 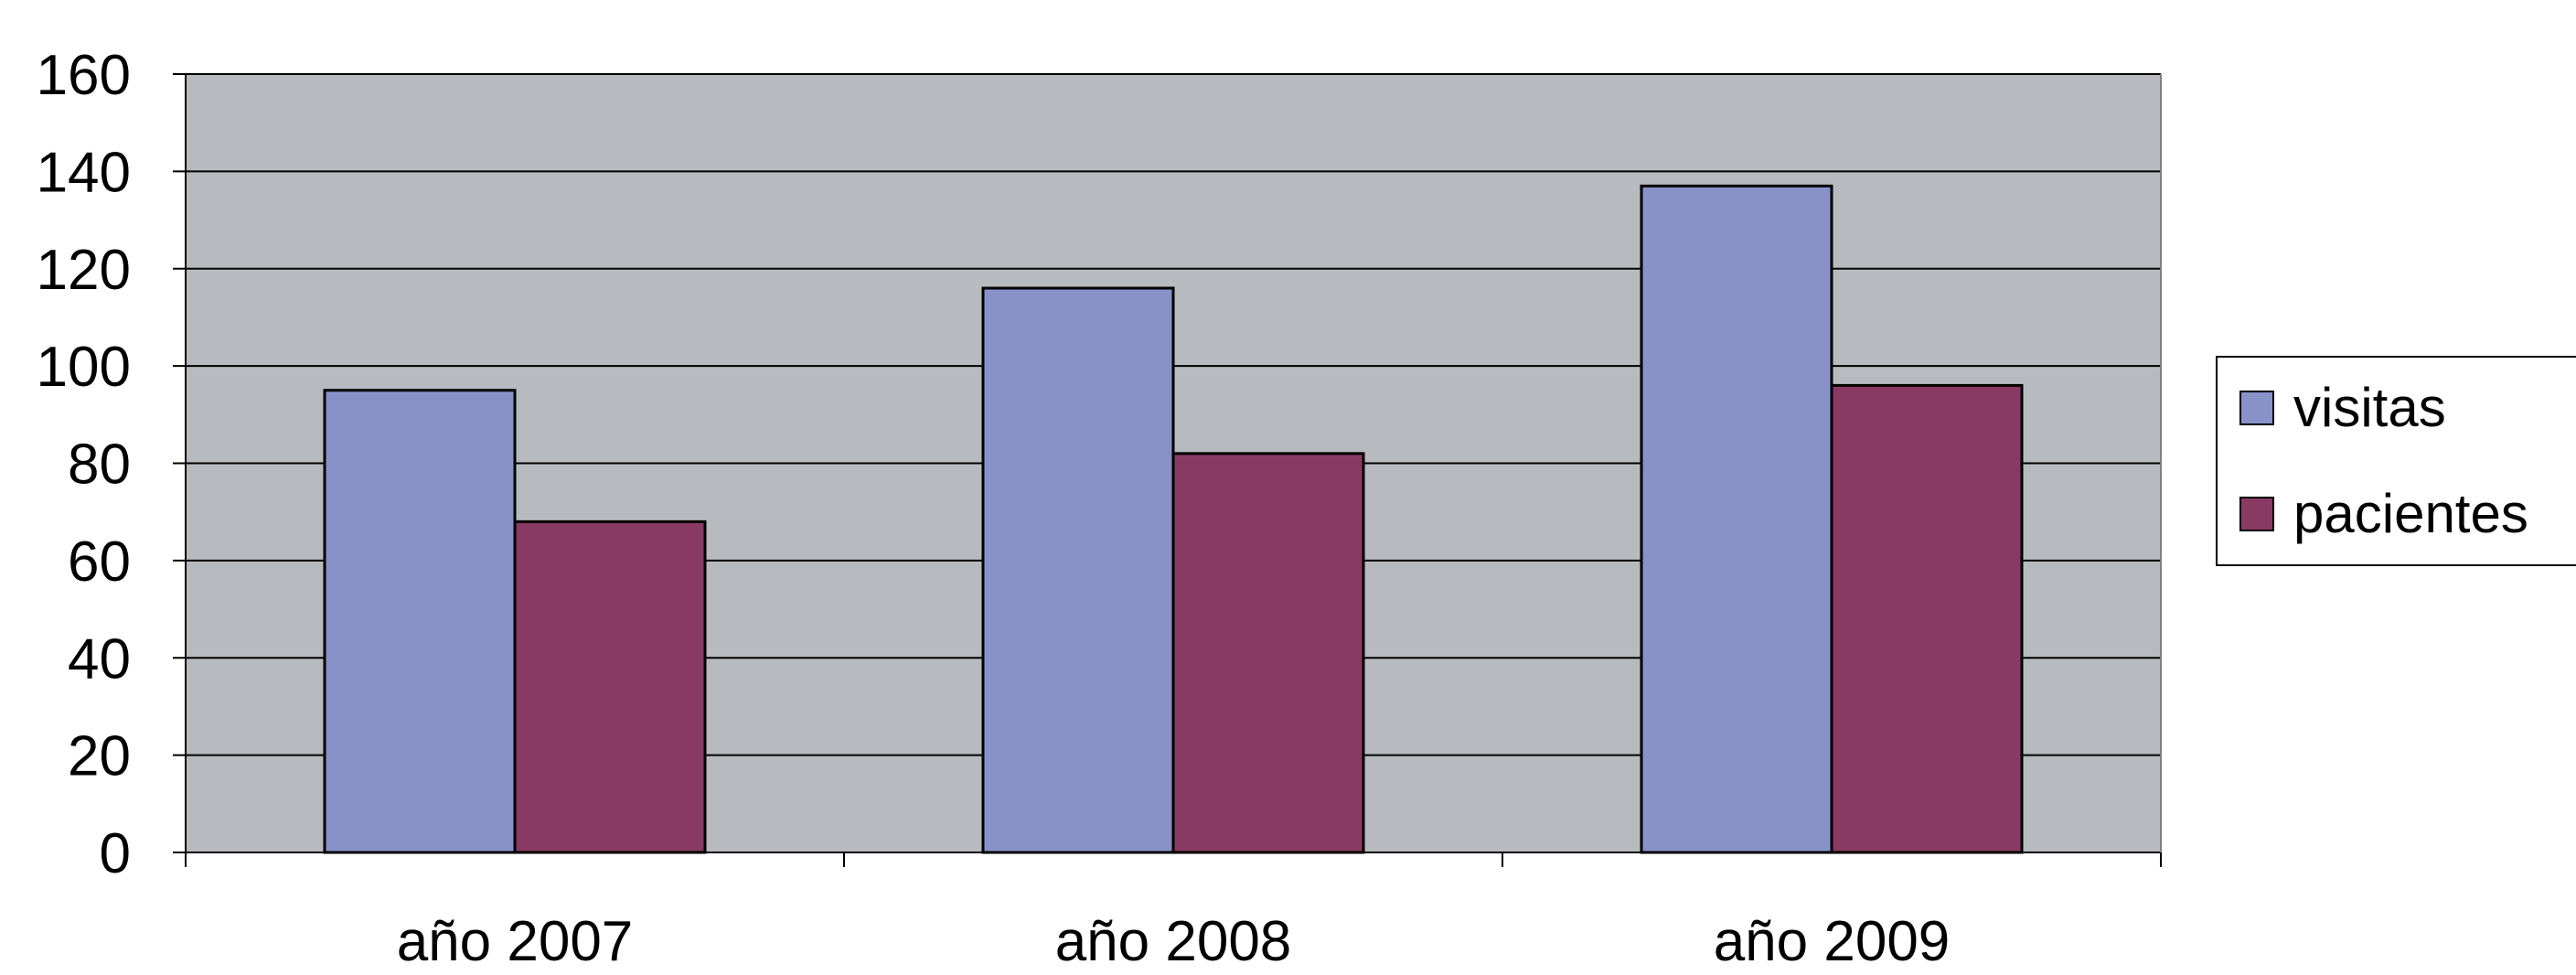 I want to click on legend-label-pacientes: pacientes, so click(x=2410, y=513).